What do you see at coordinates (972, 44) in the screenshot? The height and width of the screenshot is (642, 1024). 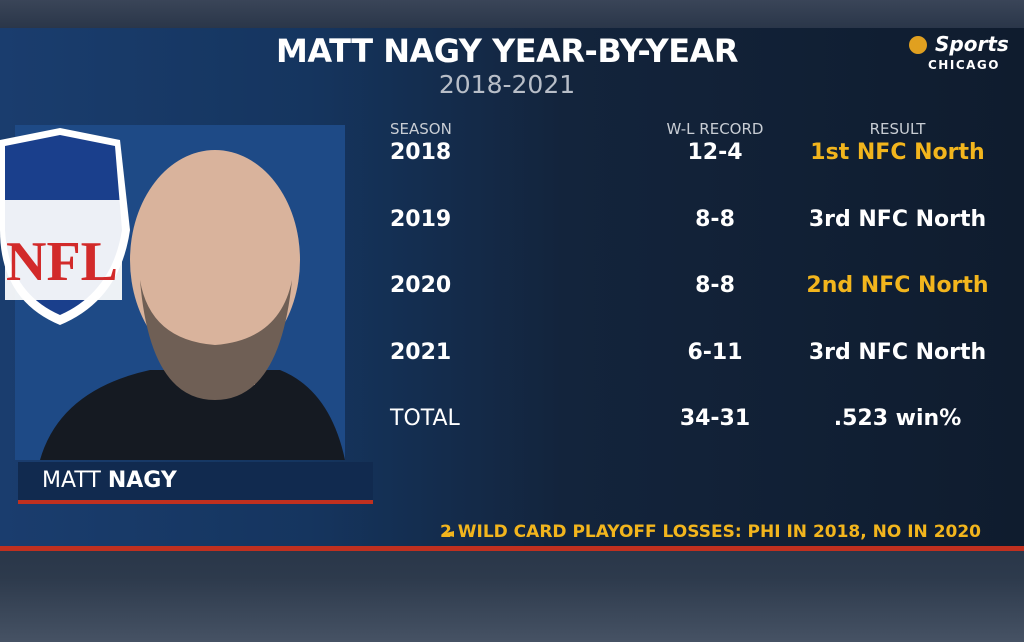 I see `logo-brand: Sports` at bounding box center [972, 44].